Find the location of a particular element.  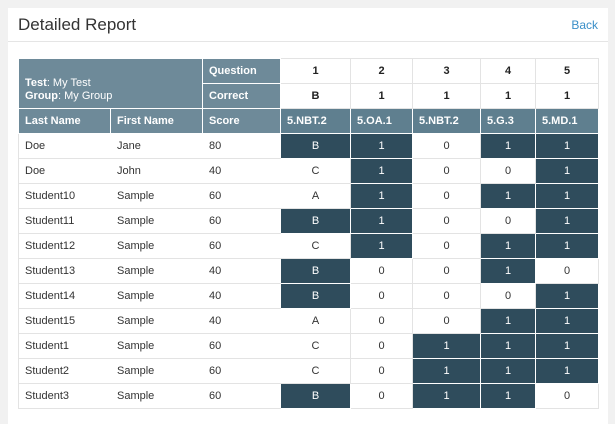

correct-row: Correct B 1 1 1 1 is located at coordinates (309, 96).